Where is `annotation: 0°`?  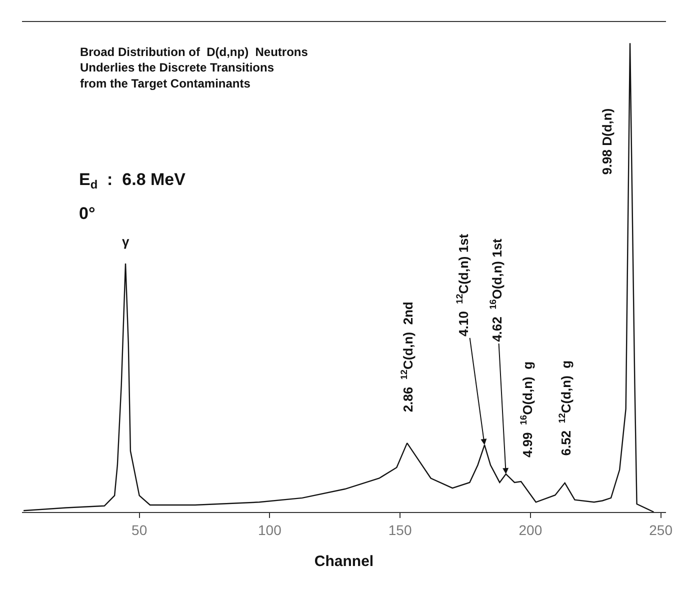 annotation: 0° is located at coordinates (87, 213).